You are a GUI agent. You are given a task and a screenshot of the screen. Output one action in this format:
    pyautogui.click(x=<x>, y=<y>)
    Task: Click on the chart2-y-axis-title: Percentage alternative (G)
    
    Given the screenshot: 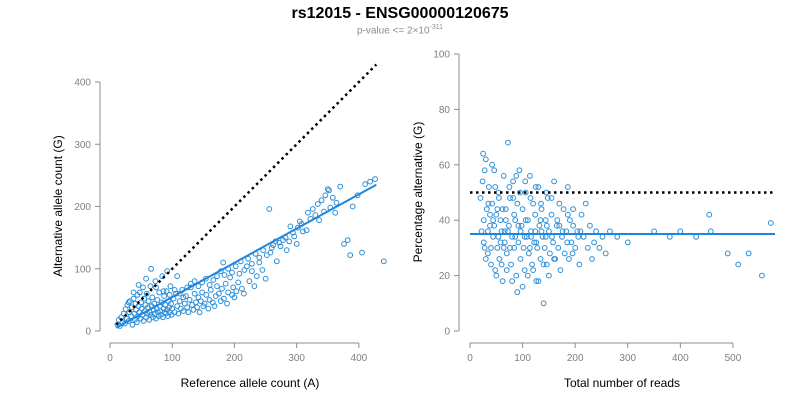 What is the action you would take?
    pyautogui.click(x=418, y=192)
    